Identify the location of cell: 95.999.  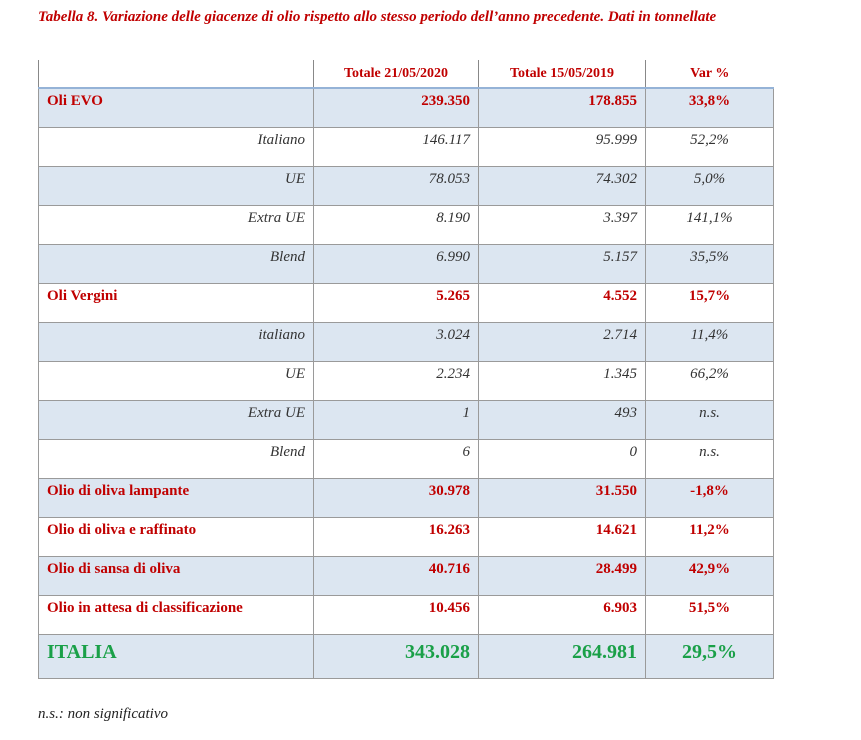
(562, 146).